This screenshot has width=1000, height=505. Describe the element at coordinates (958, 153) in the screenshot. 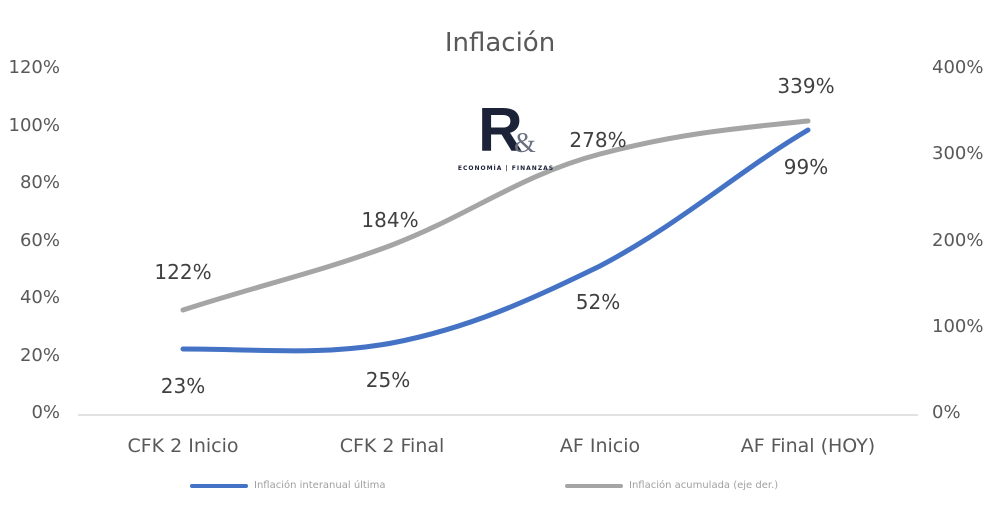

I see `y-axis-right-tick: 300%` at that location.